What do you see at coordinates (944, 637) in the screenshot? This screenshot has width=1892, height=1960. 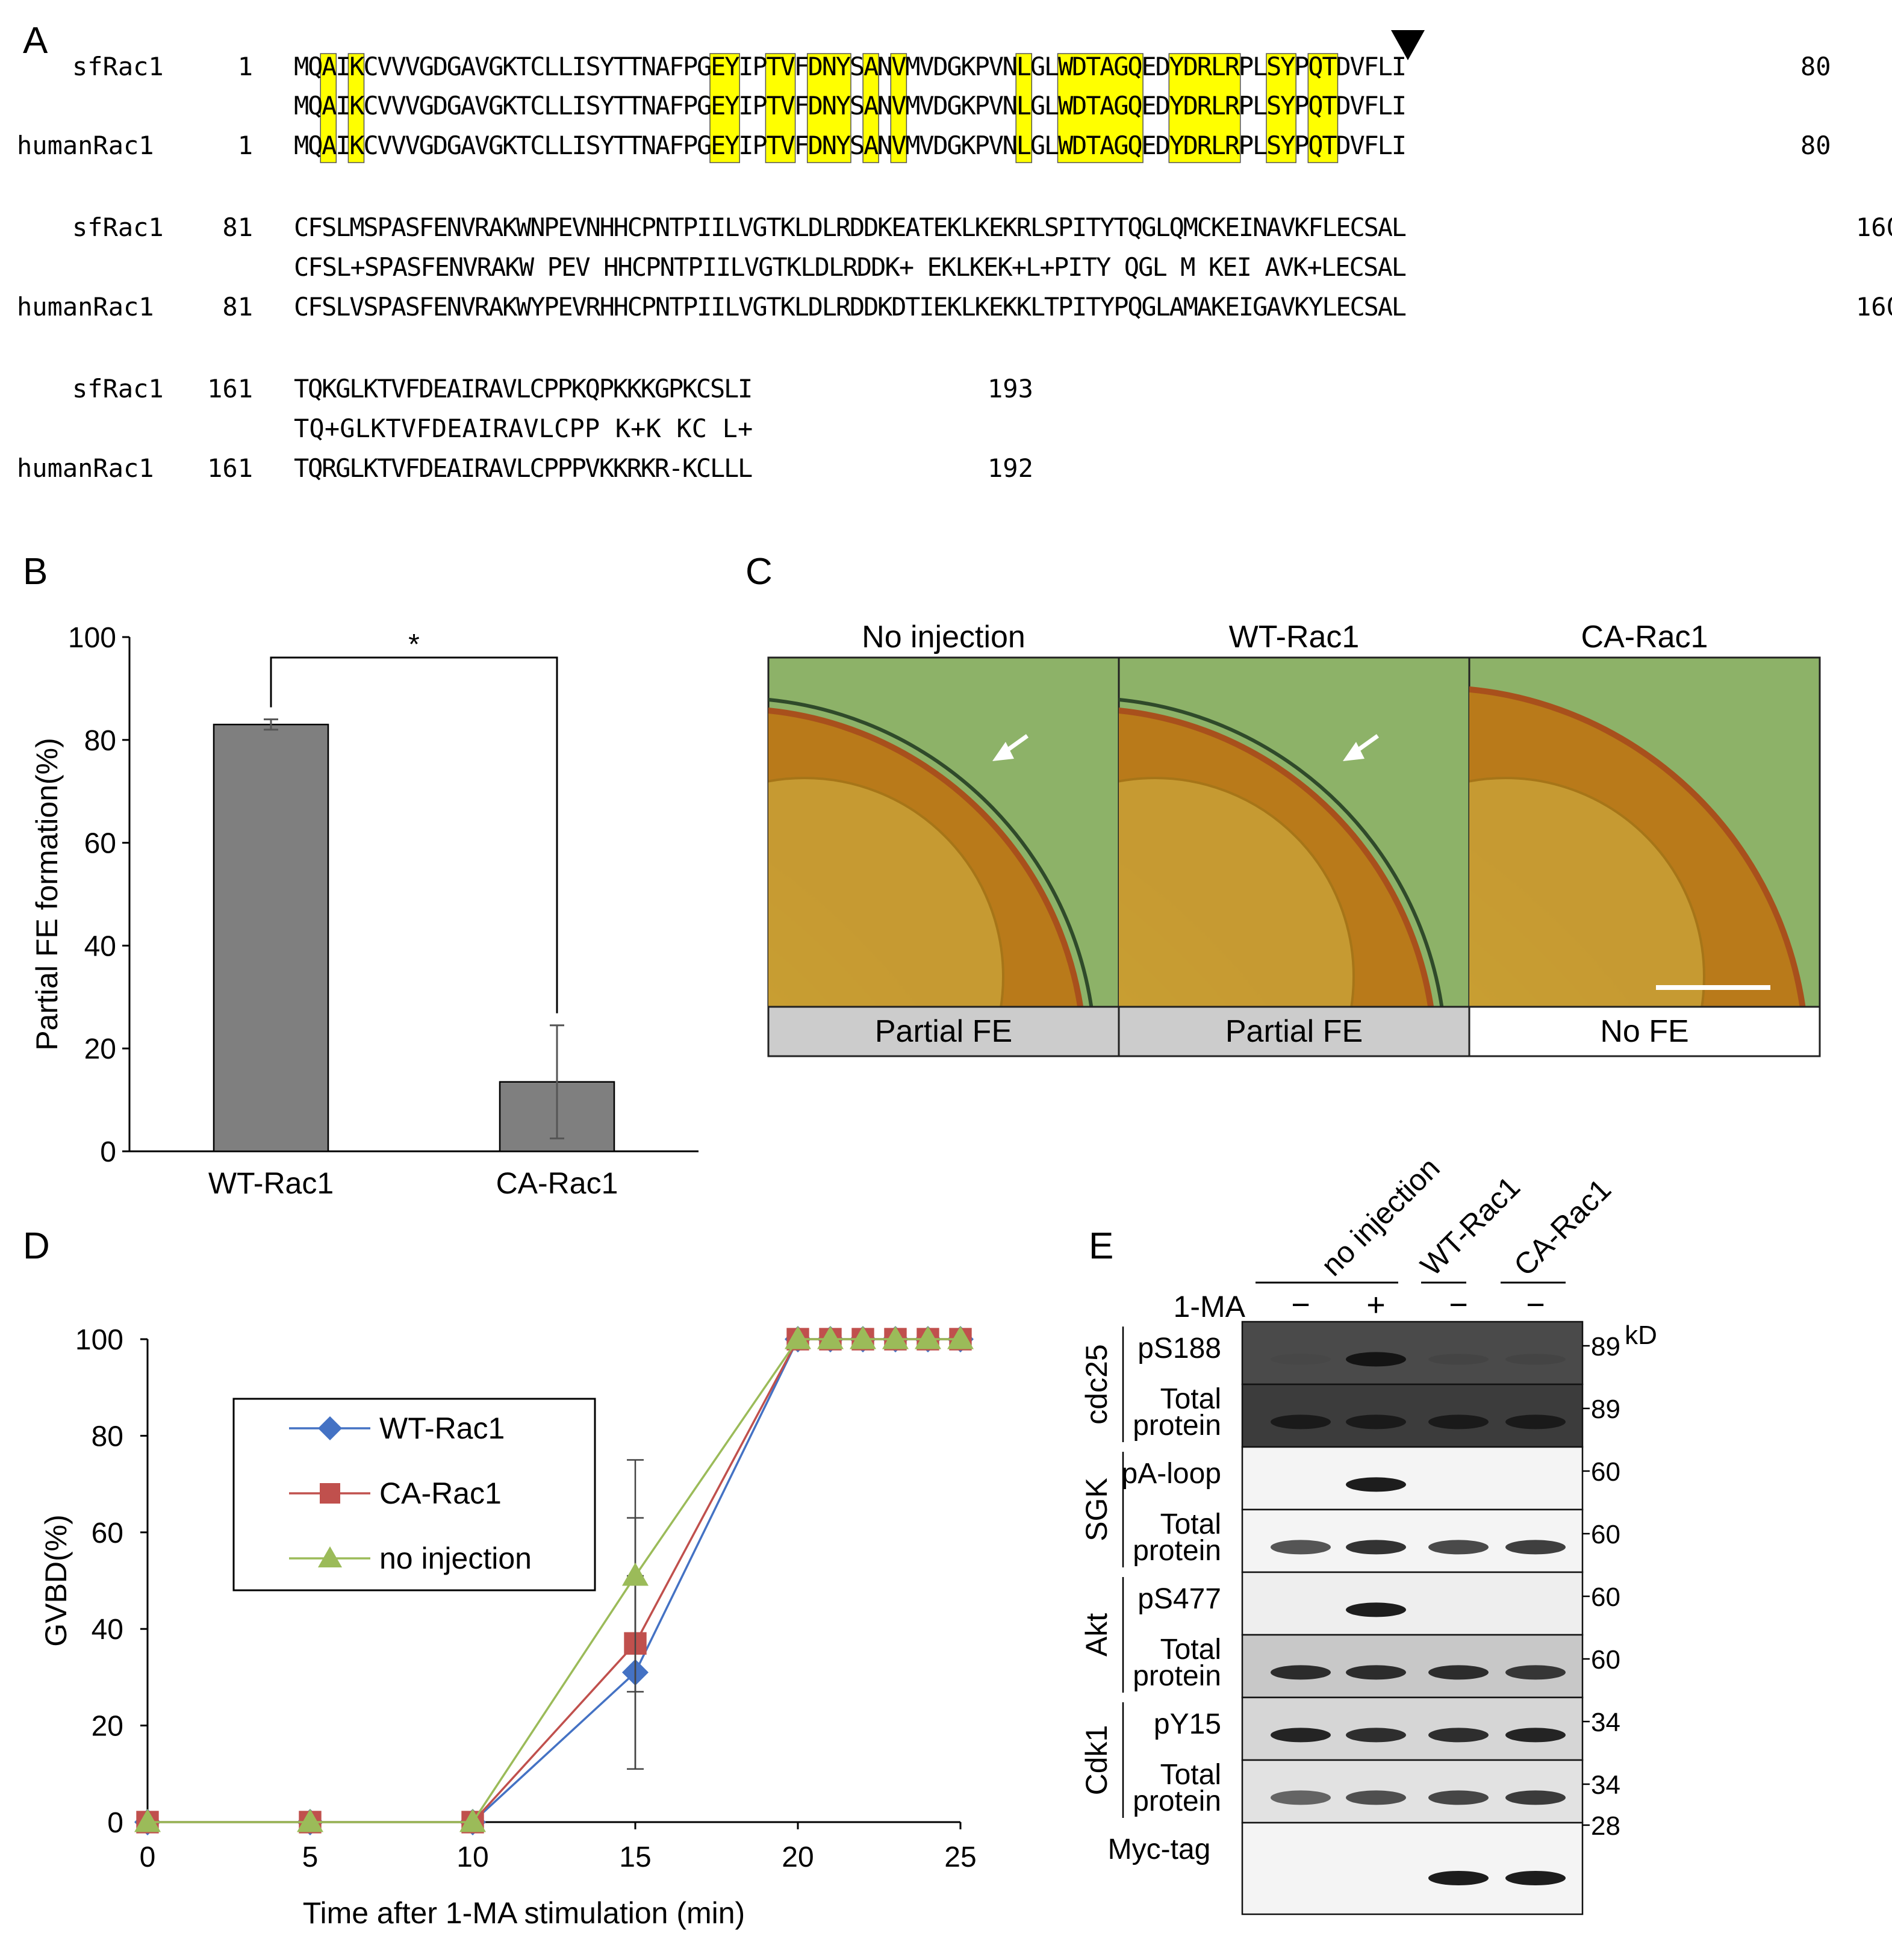 I see `micrograph-title: No injection` at bounding box center [944, 637].